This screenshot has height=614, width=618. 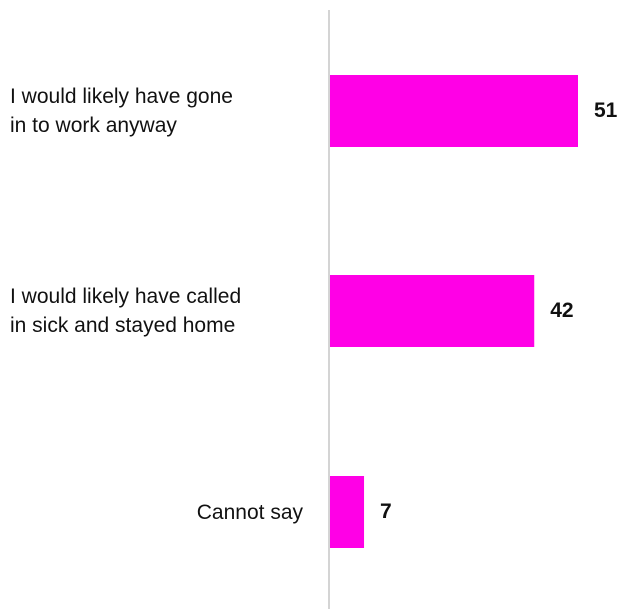 What do you see at coordinates (606, 110) in the screenshot?
I see `data-label-work-anyway: 51` at bounding box center [606, 110].